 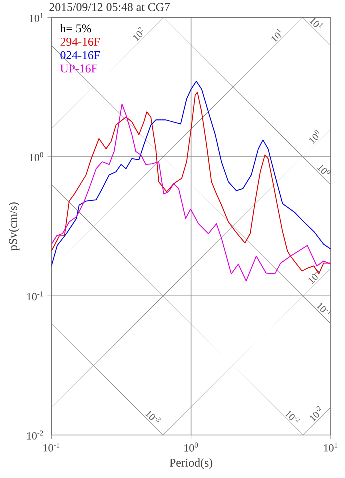 What do you see at coordinates (37, 17) in the screenshot?
I see `y-tick-label: 10$^{1}$` at bounding box center [37, 17].